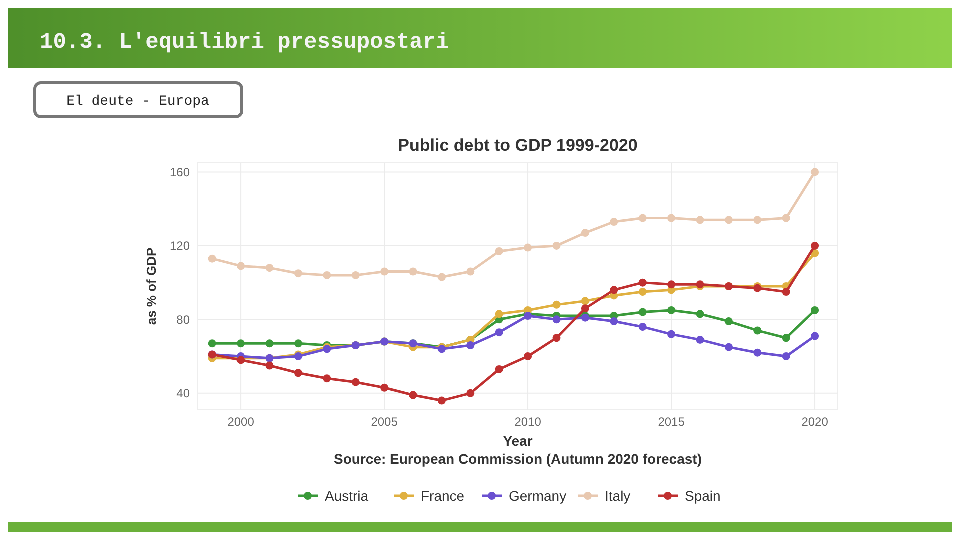  Describe the element at coordinates (347, 496) in the screenshot. I see `legend-label: Austria` at that location.